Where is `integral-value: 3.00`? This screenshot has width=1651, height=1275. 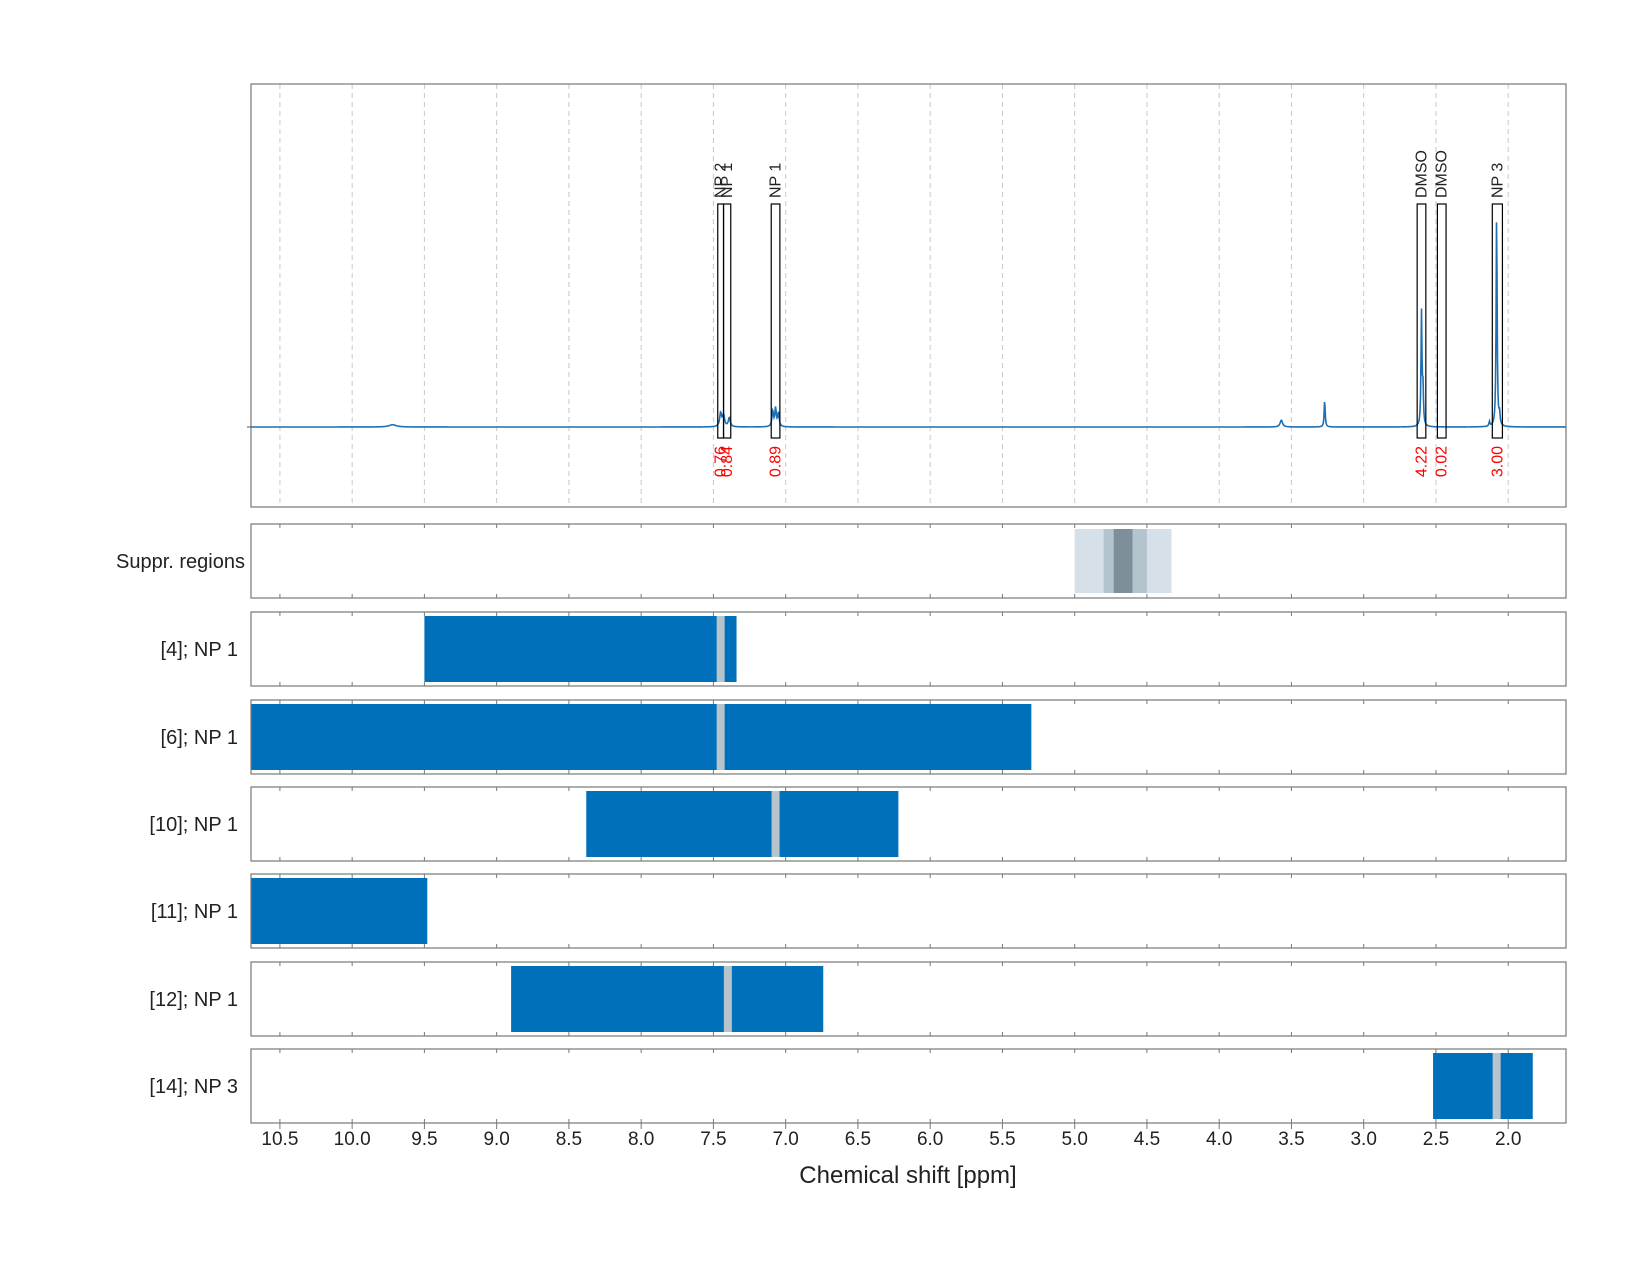 integral-value: 3.00 is located at coordinates (1497, 461).